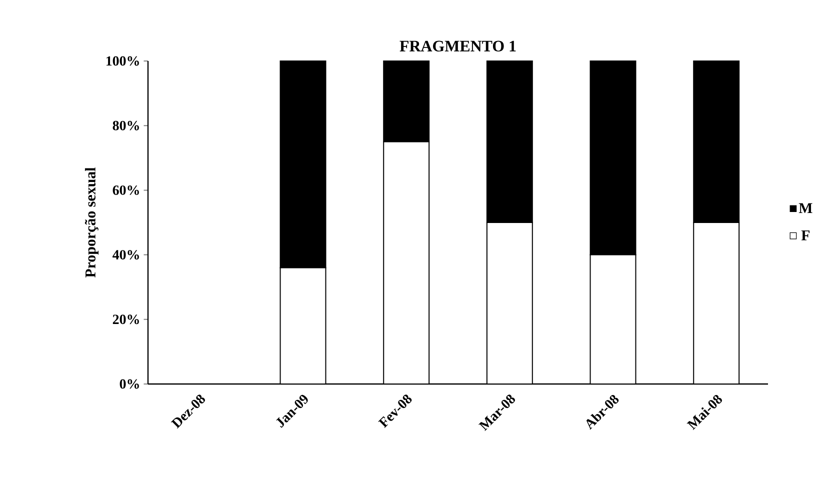 Image resolution: width=838 pixels, height=483 pixels. What do you see at coordinates (122, 61) in the screenshot?
I see `y-tick-label: 100%` at bounding box center [122, 61].